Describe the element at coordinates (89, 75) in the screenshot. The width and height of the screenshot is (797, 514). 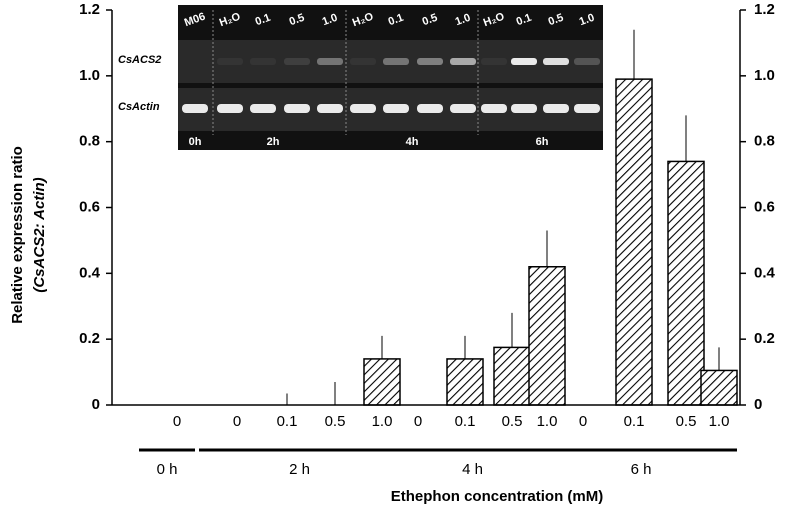
I see `y-tick-label: 1.0` at that location.